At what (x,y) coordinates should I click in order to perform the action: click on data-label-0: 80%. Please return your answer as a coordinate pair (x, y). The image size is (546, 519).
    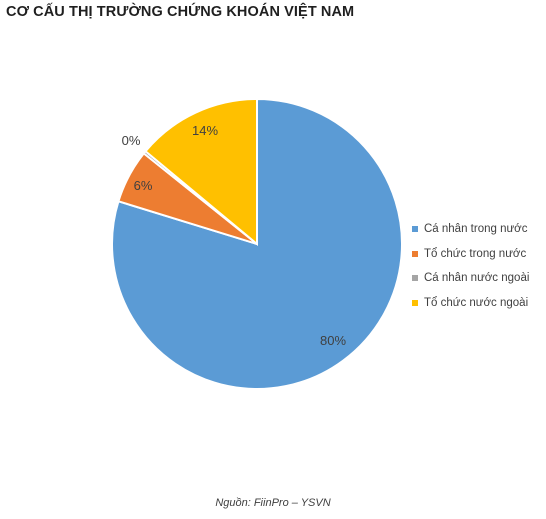
    Looking at the image, I should click on (333, 340).